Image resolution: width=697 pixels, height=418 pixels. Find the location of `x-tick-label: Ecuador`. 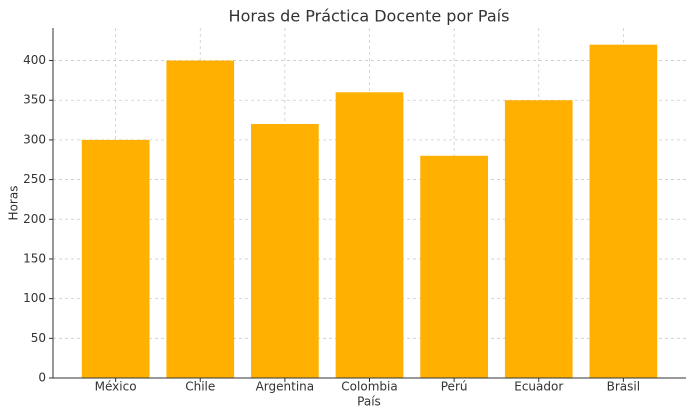

x-tick-label: Ecuador is located at coordinates (538, 387).